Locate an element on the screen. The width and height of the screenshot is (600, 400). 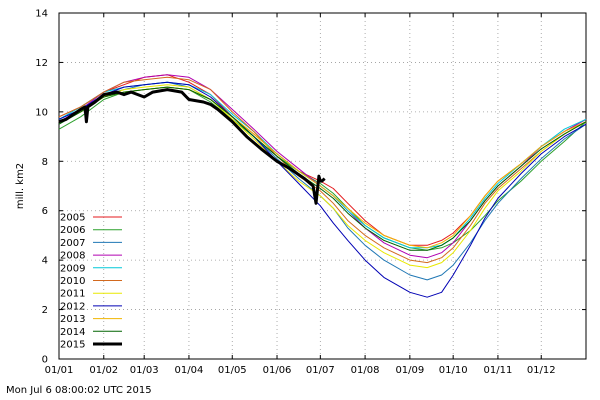
y-axis-label: mill. km2 is located at coordinates (20, 186).